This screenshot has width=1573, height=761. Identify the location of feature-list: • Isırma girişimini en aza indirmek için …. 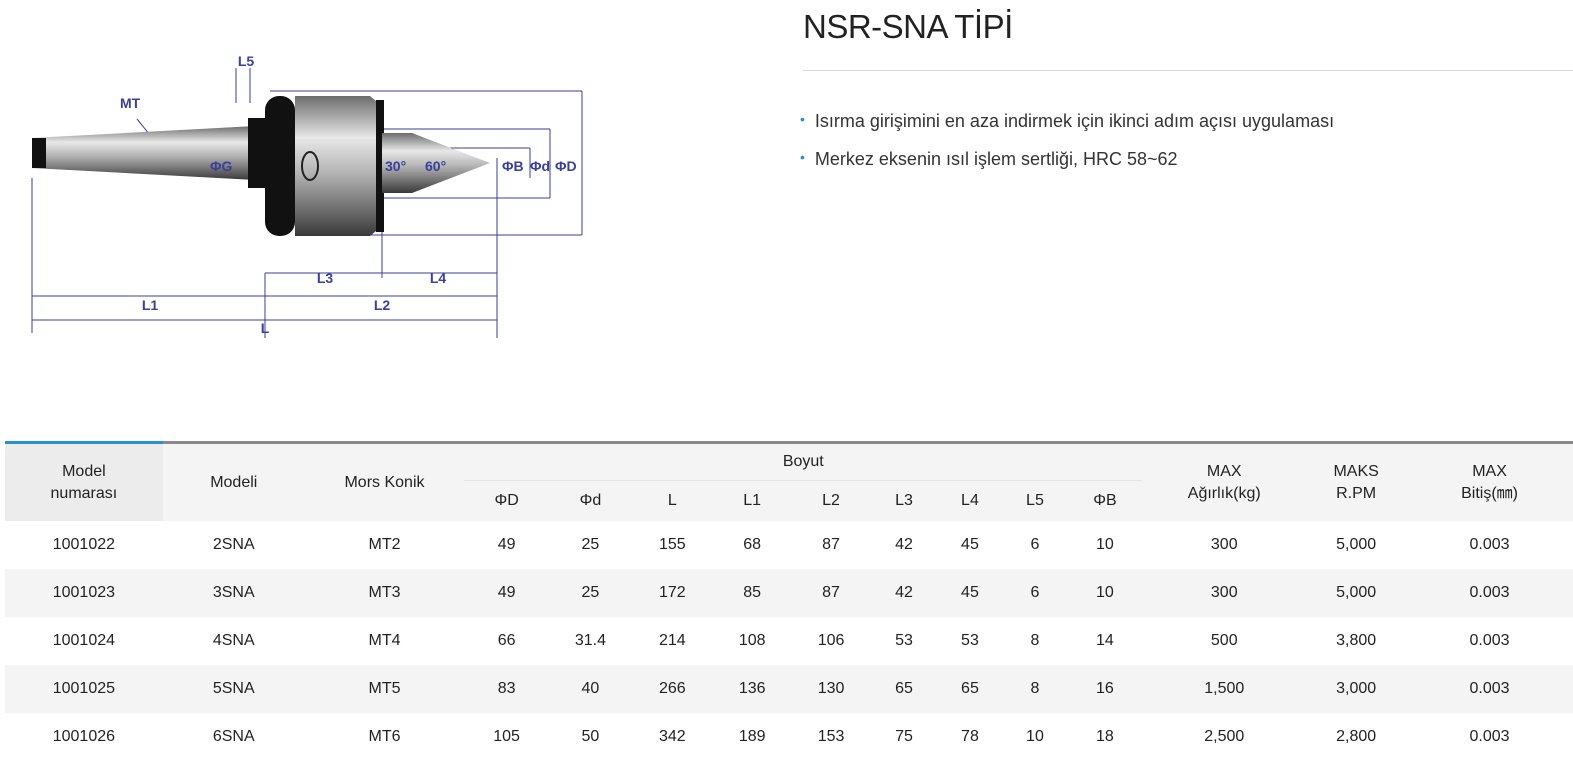
(1067, 142).